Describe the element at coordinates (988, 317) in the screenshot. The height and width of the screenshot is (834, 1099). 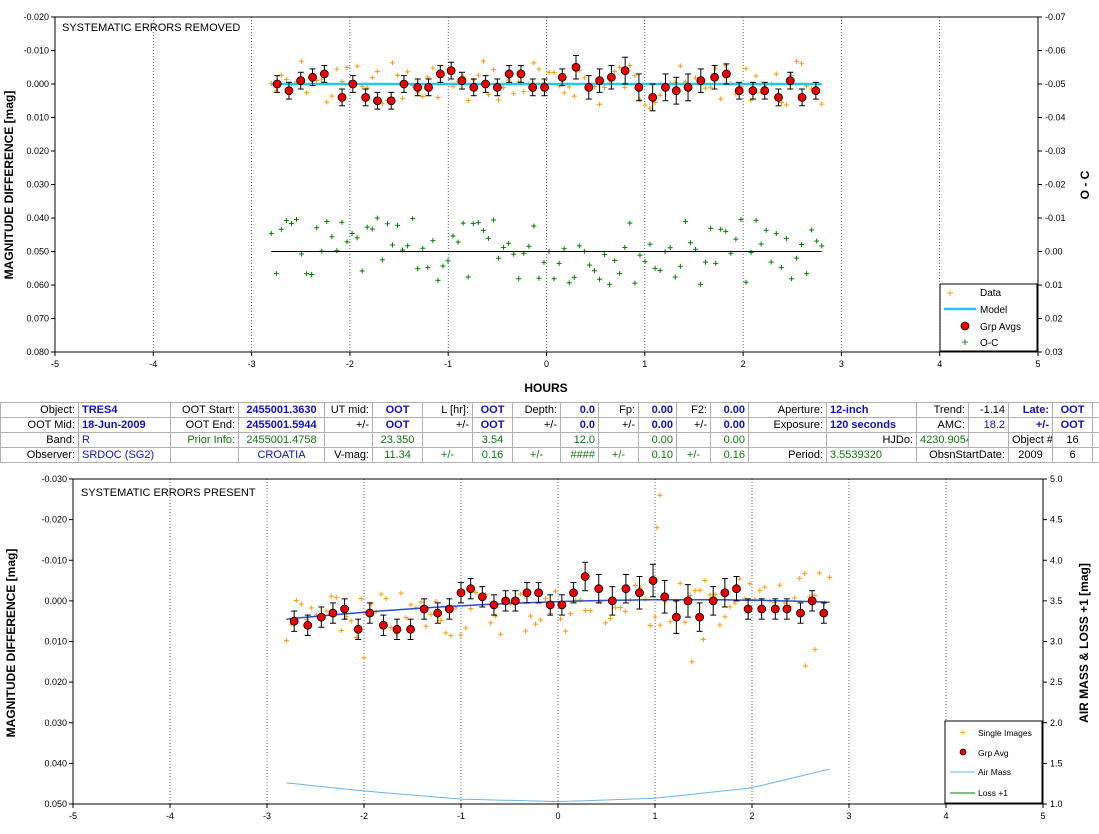
I see `top-legend: + Data Model Grp Avgs + O-C` at that location.